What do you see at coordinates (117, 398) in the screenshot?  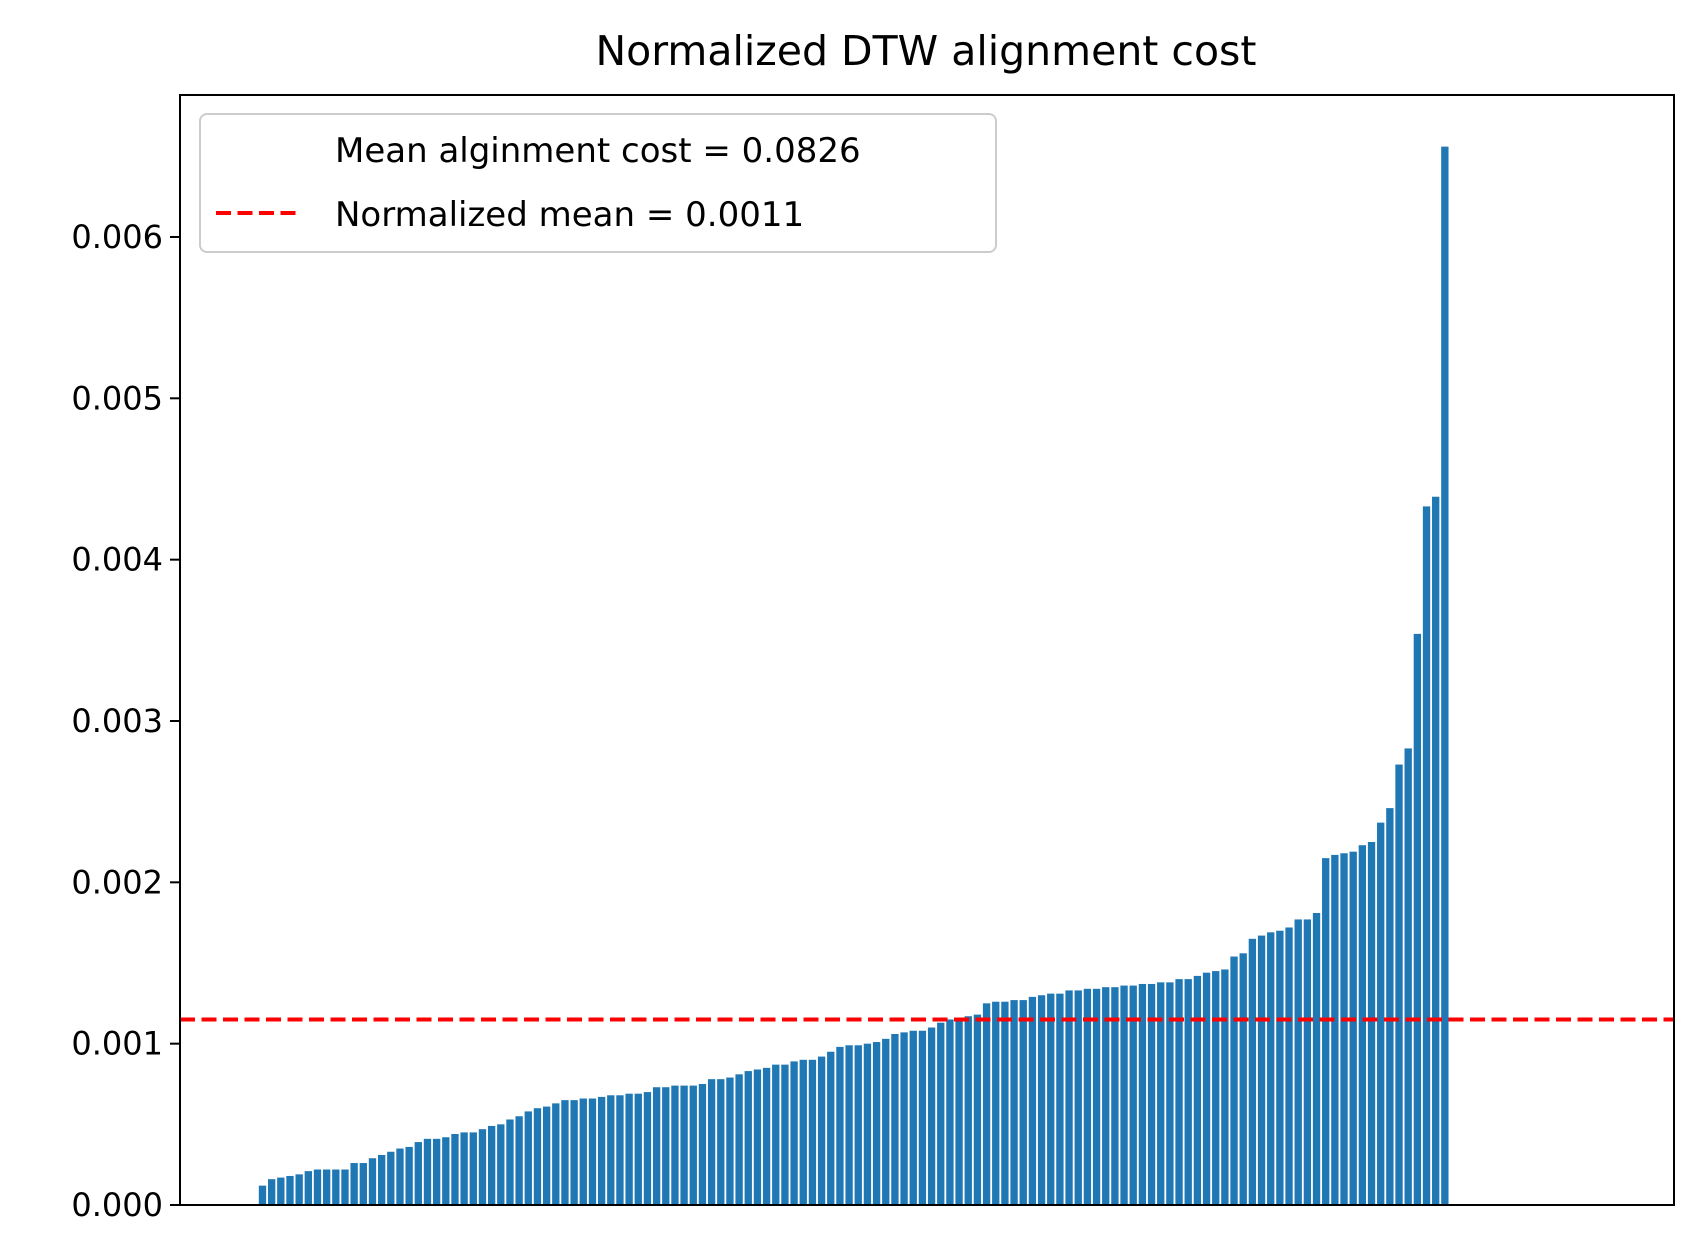 I see `y-tick-label-5: 0.005` at bounding box center [117, 398].